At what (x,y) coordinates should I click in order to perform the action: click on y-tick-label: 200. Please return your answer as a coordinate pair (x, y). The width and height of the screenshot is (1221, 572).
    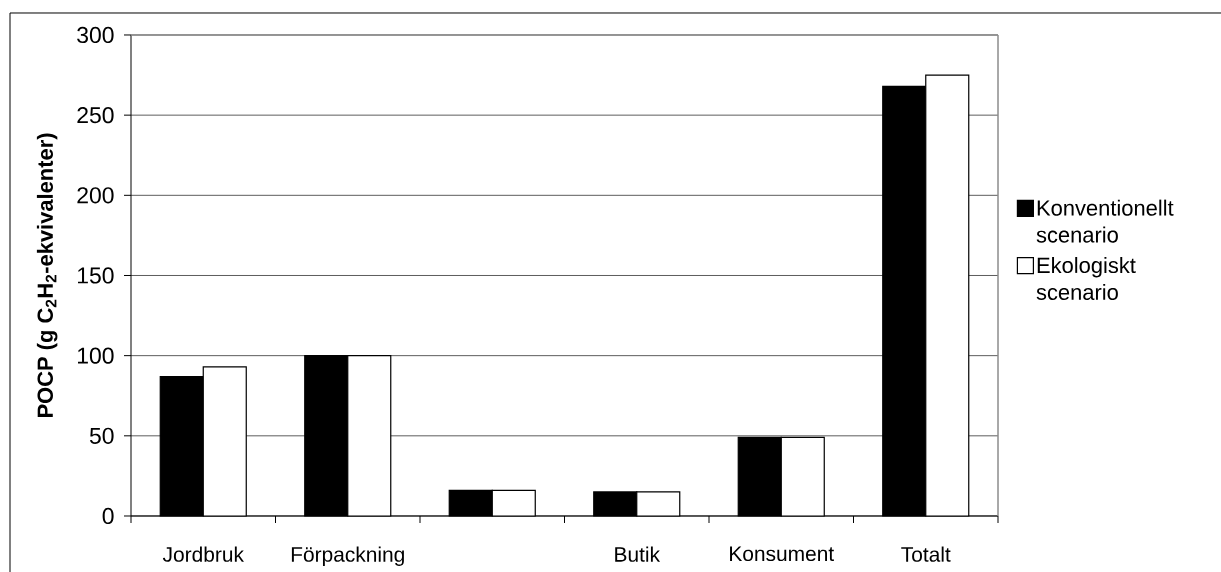
    Looking at the image, I should click on (95, 195).